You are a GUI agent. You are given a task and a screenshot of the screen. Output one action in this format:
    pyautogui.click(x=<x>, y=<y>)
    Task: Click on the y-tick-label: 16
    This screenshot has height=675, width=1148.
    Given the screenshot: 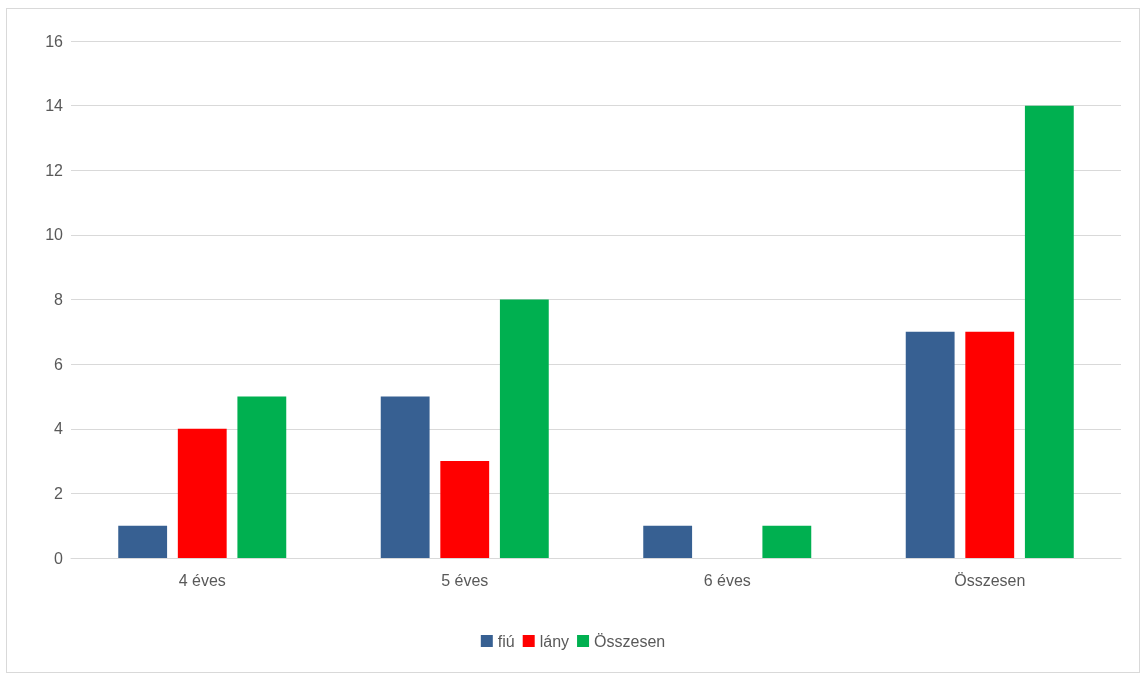 What is the action you would take?
    pyautogui.click(x=54, y=41)
    